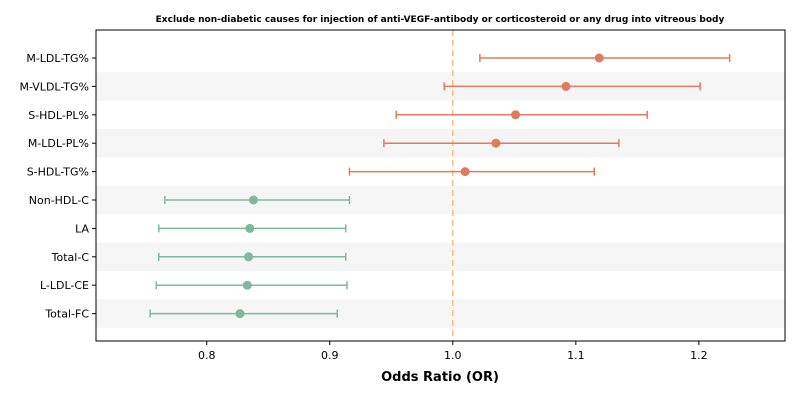 This screenshot has height=400, width=800. Describe the element at coordinates (64, 285) in the screenshot. I see `y-tick-label: L-LDL-CE` at that location.